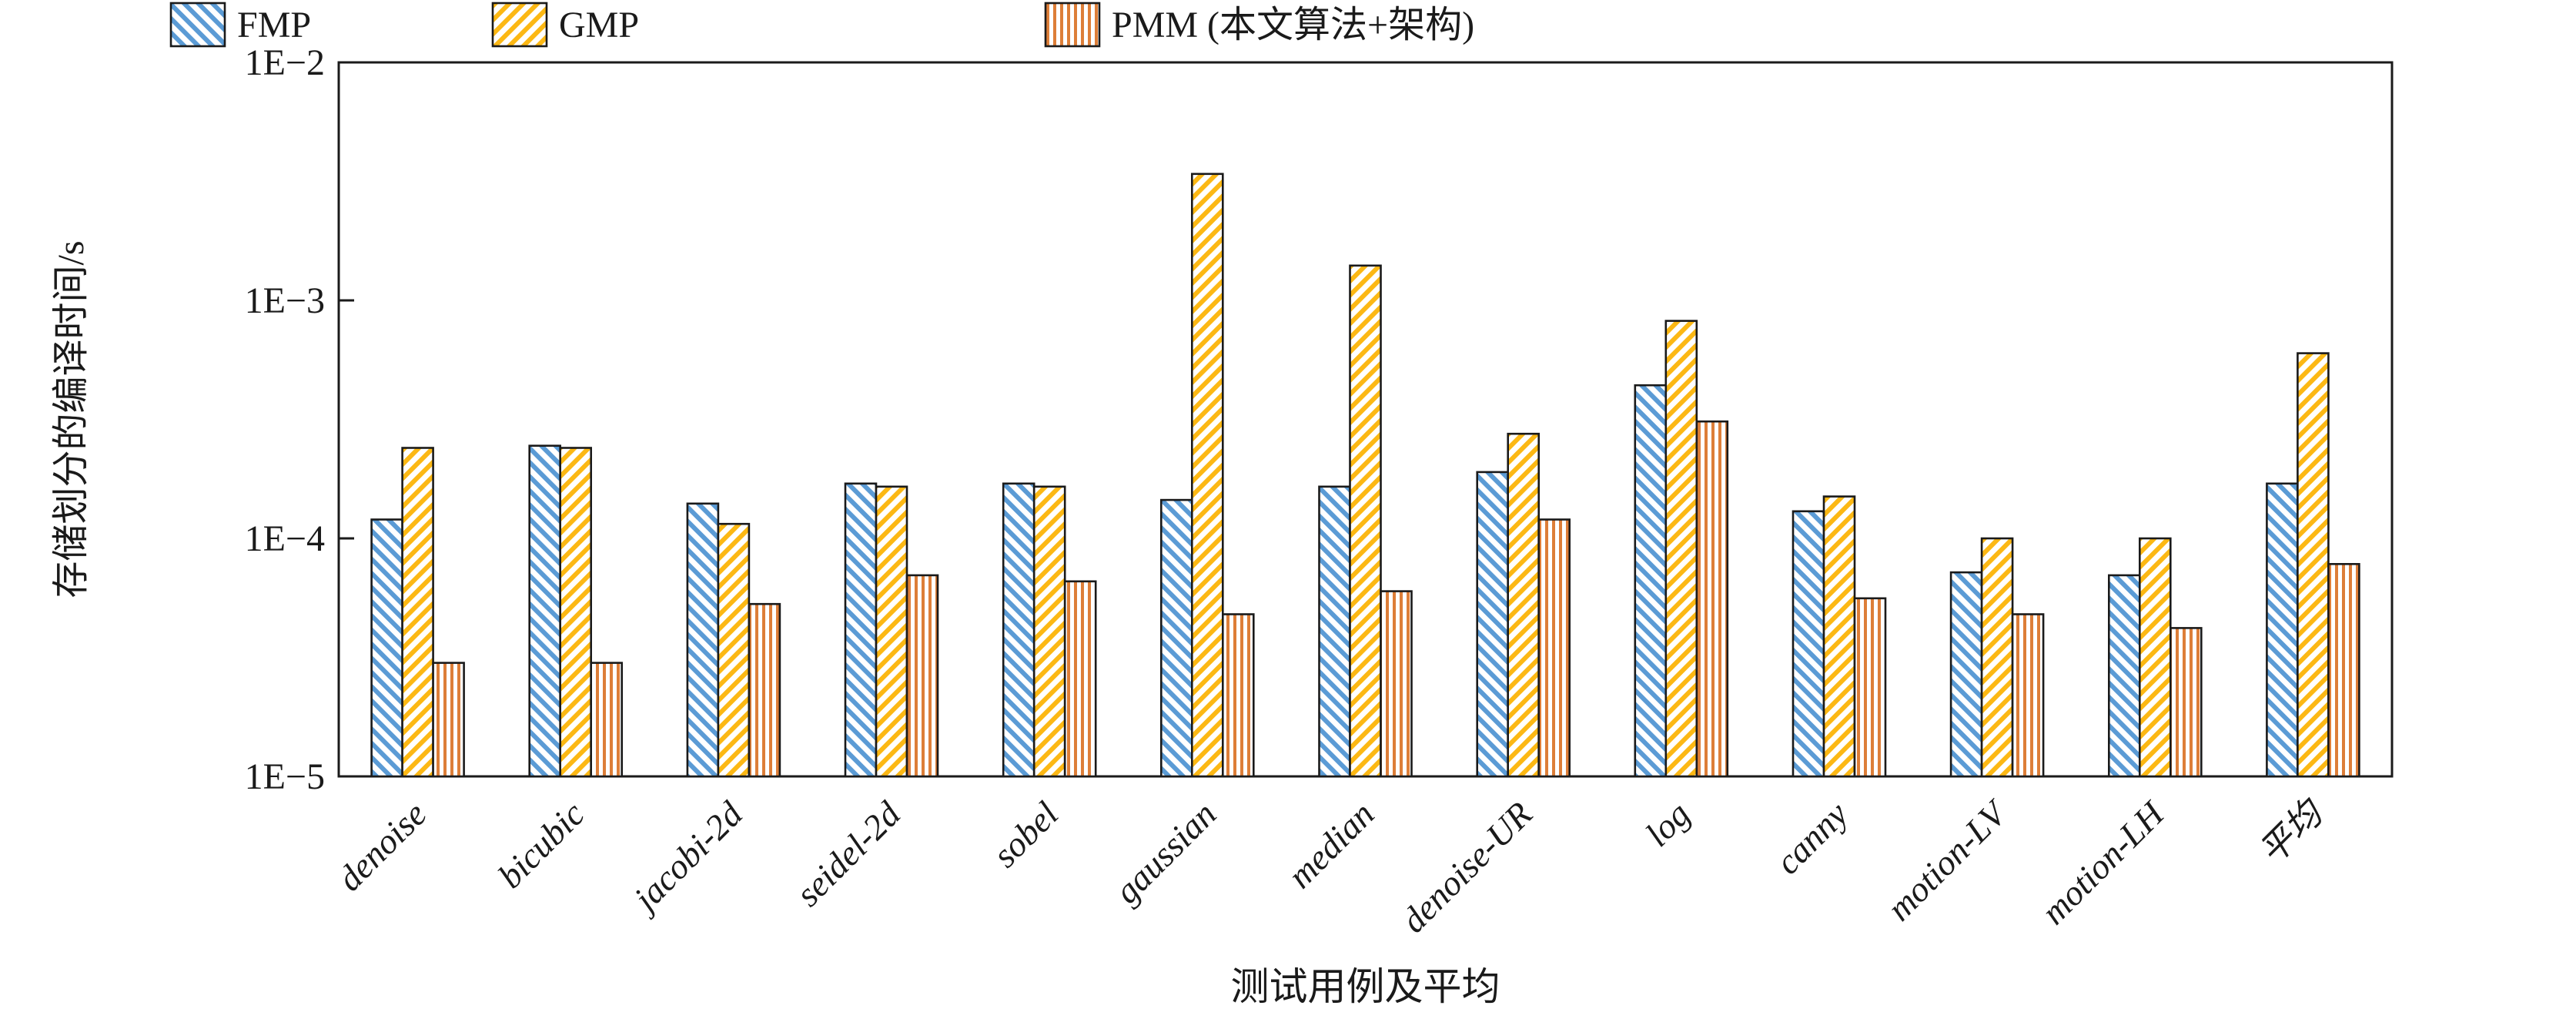  I want to click on bar-motion-LV-FMP, so click(1966, 674).